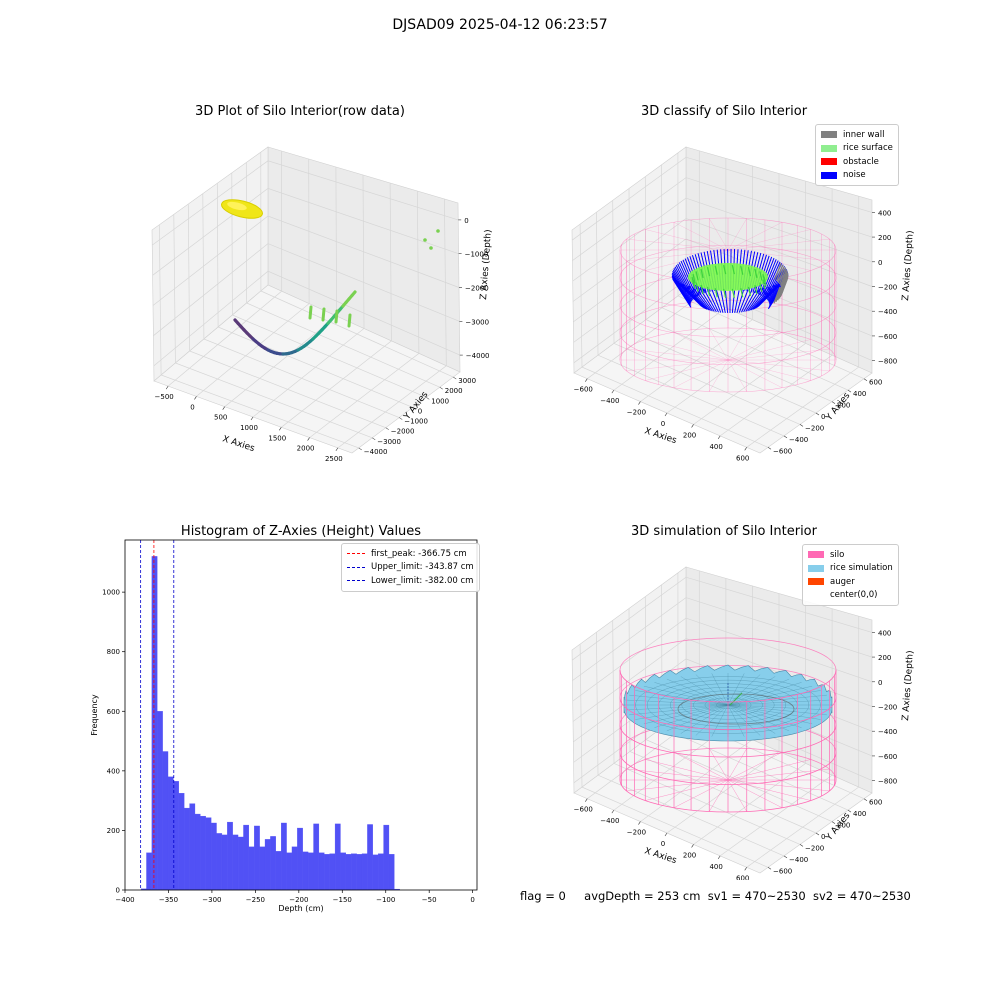 The image size is (1000, 1000). What do you see at coordinates (728, 277) in the screenshot?
I see `rice-surface-core` at bounding box center [728, 277].